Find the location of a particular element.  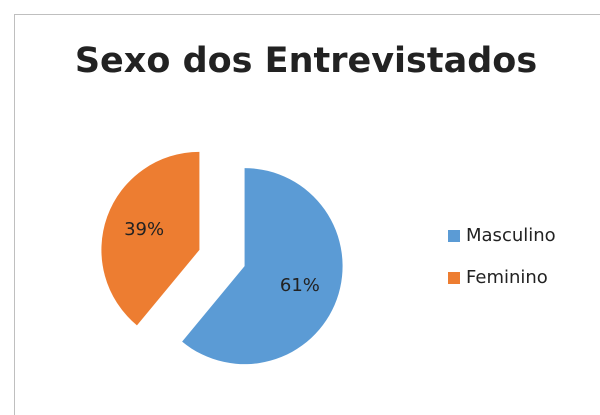

data-label: 39% is located at coordinates (144, 229).